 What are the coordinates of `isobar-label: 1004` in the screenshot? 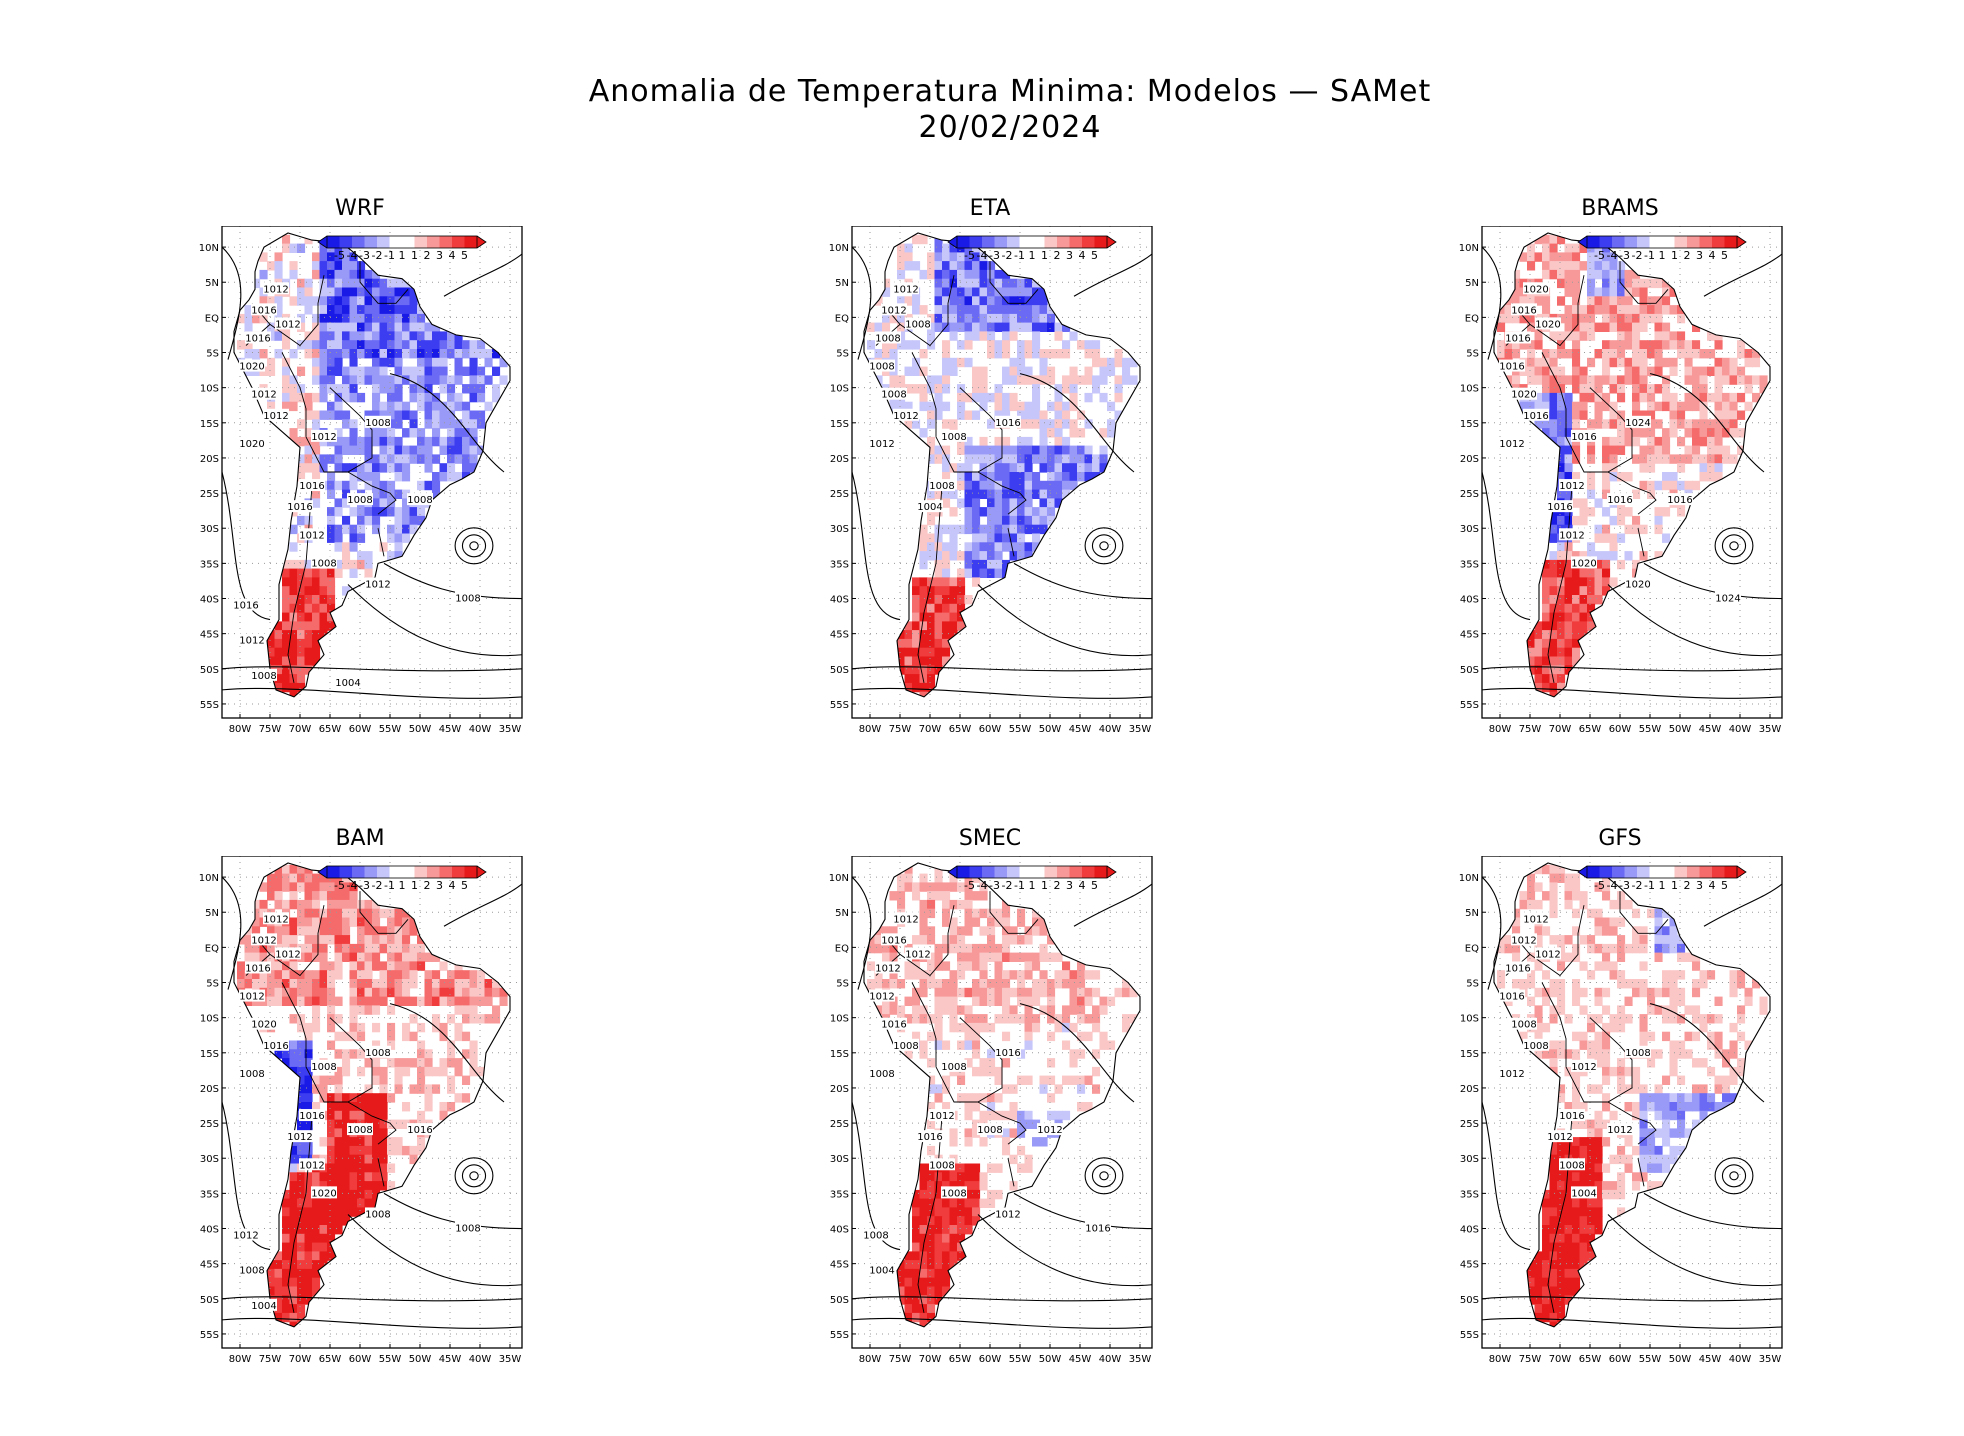 It's located at (1583, 1193).